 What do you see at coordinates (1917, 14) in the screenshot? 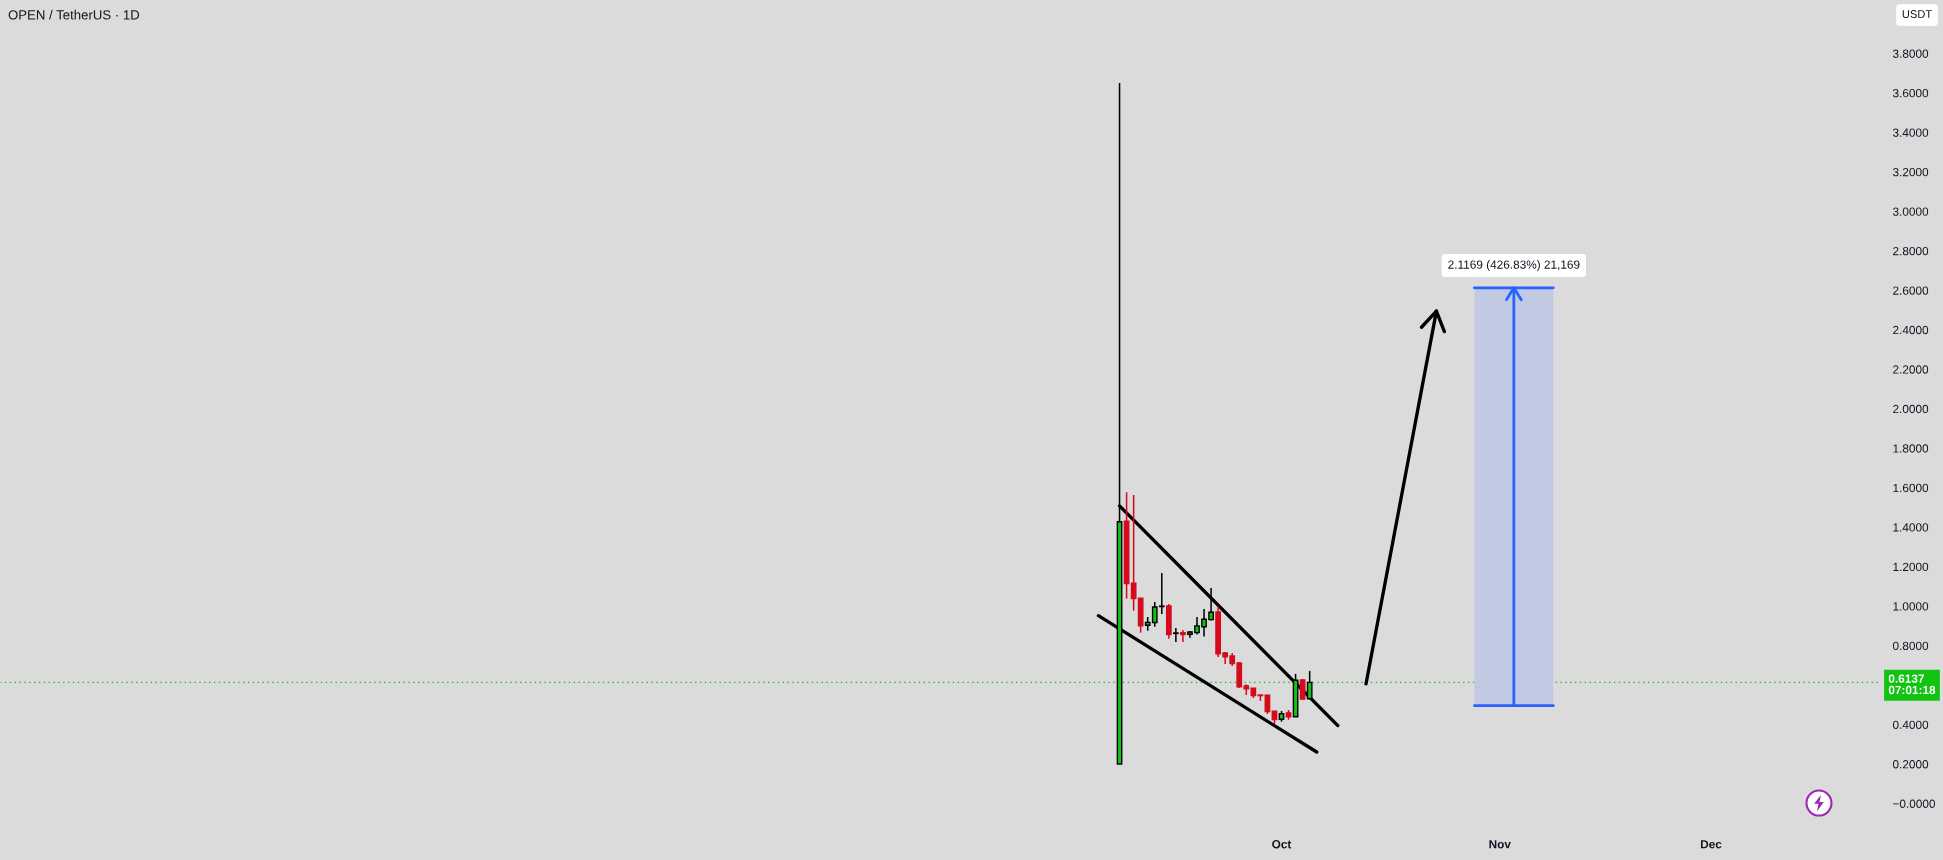
I see `y-axis-title: USDT` at bounding box center [1917, 14].